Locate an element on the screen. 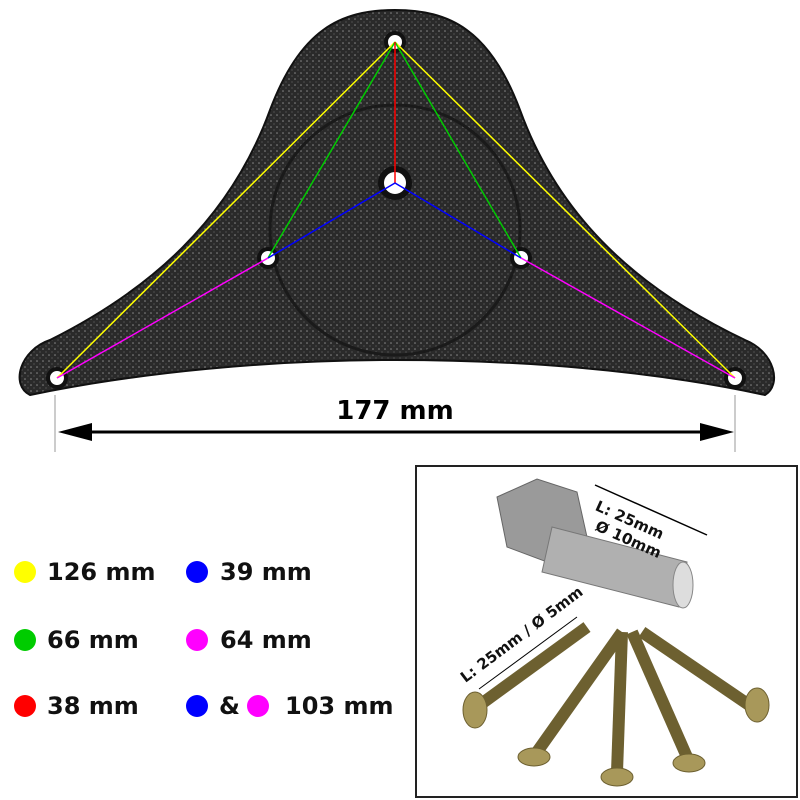 The height and width of the screenshot is (800, 800). legend-dot-green is located at coordinates (25, 640).